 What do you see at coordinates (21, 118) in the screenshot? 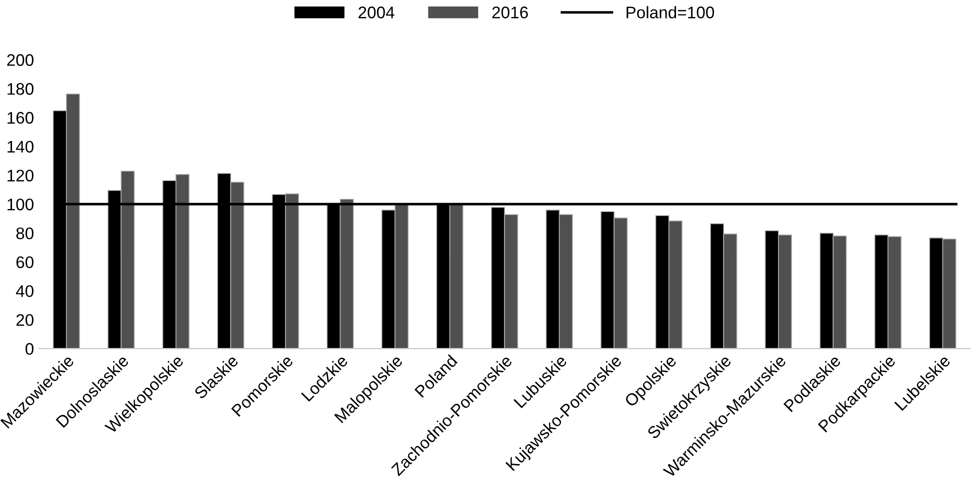
I see `y-tick-label: 160` at bounding box center [21, 118].